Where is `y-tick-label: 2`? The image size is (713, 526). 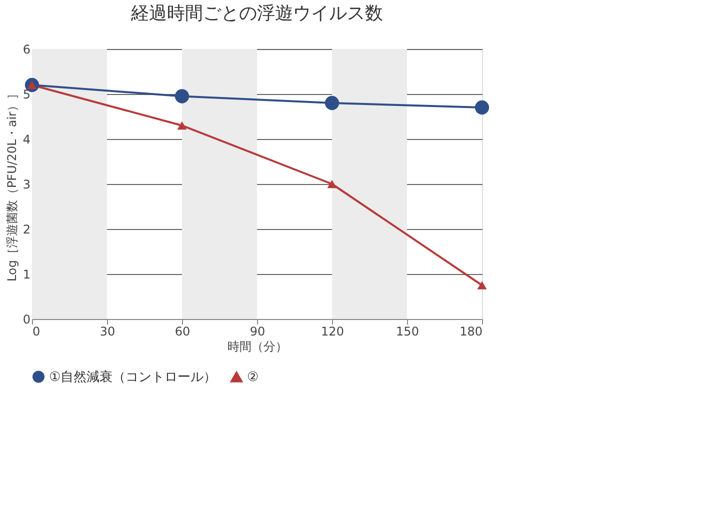
y-tick-label: 2 is located at coordinates (26, 229).